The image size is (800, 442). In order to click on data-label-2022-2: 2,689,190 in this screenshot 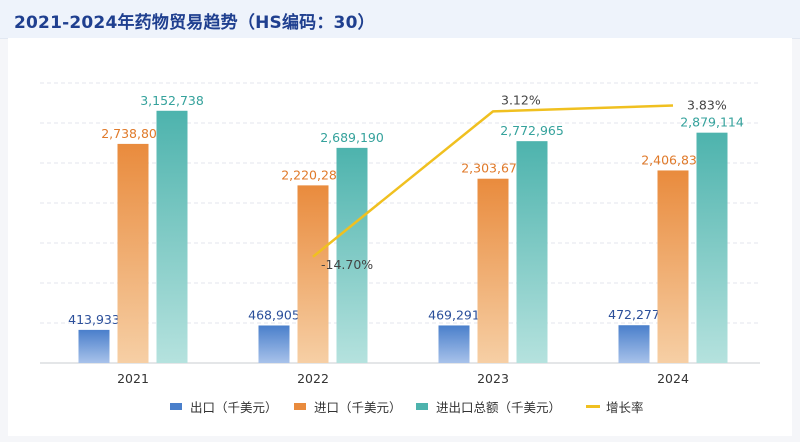, I will do `click(352, 137)`.